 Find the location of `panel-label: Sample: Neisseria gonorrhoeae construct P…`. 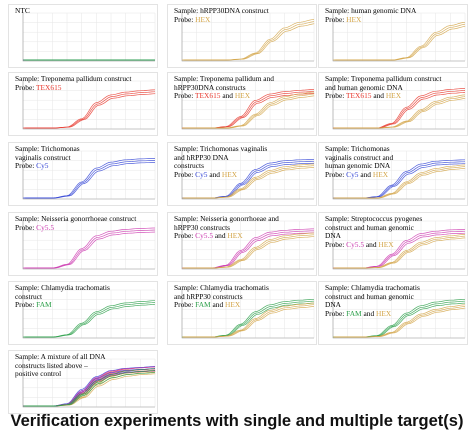

panel-label: Sample: Neisseria gonorrhoeae construct P… is located at coordinates (85, 223).